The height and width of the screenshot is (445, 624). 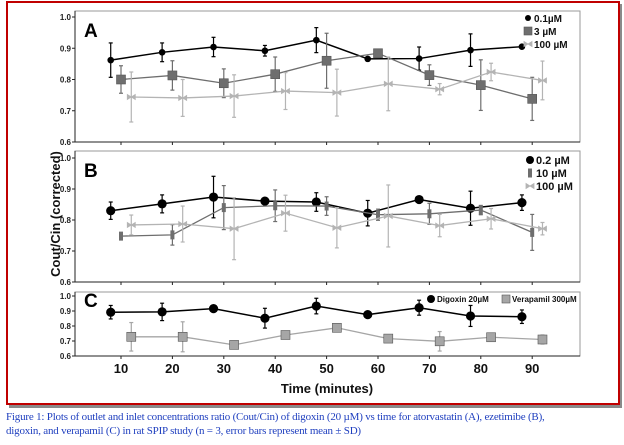 I want to click on x-tick-label: 40, so click(x=275, y=368).